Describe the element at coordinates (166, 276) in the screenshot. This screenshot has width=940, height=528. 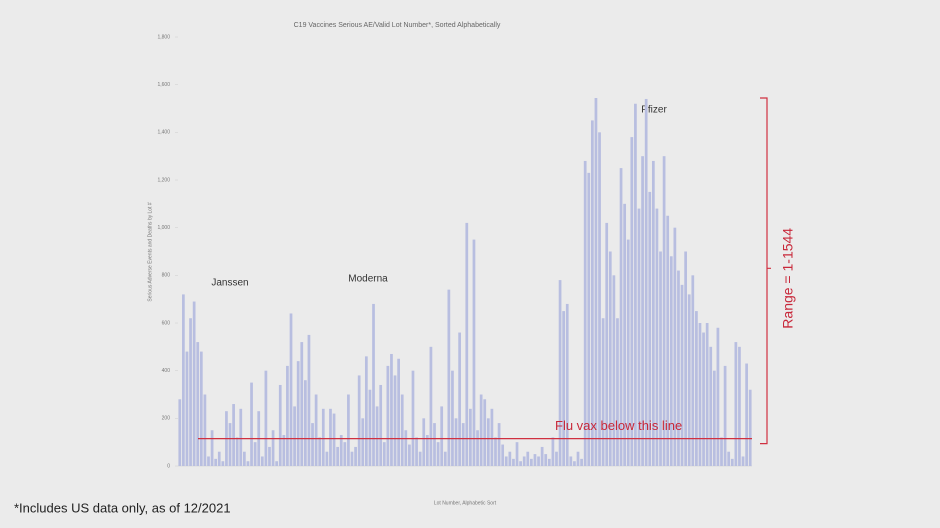
I see `y-tick-label: 800` at that location.